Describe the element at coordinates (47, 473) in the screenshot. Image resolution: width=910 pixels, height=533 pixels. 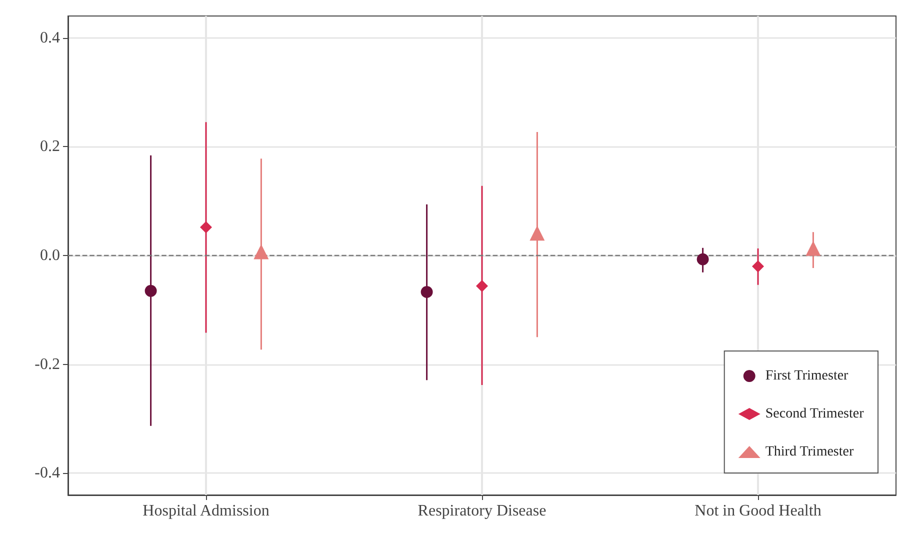
I see `y-tick-label: -0.4` at that location.